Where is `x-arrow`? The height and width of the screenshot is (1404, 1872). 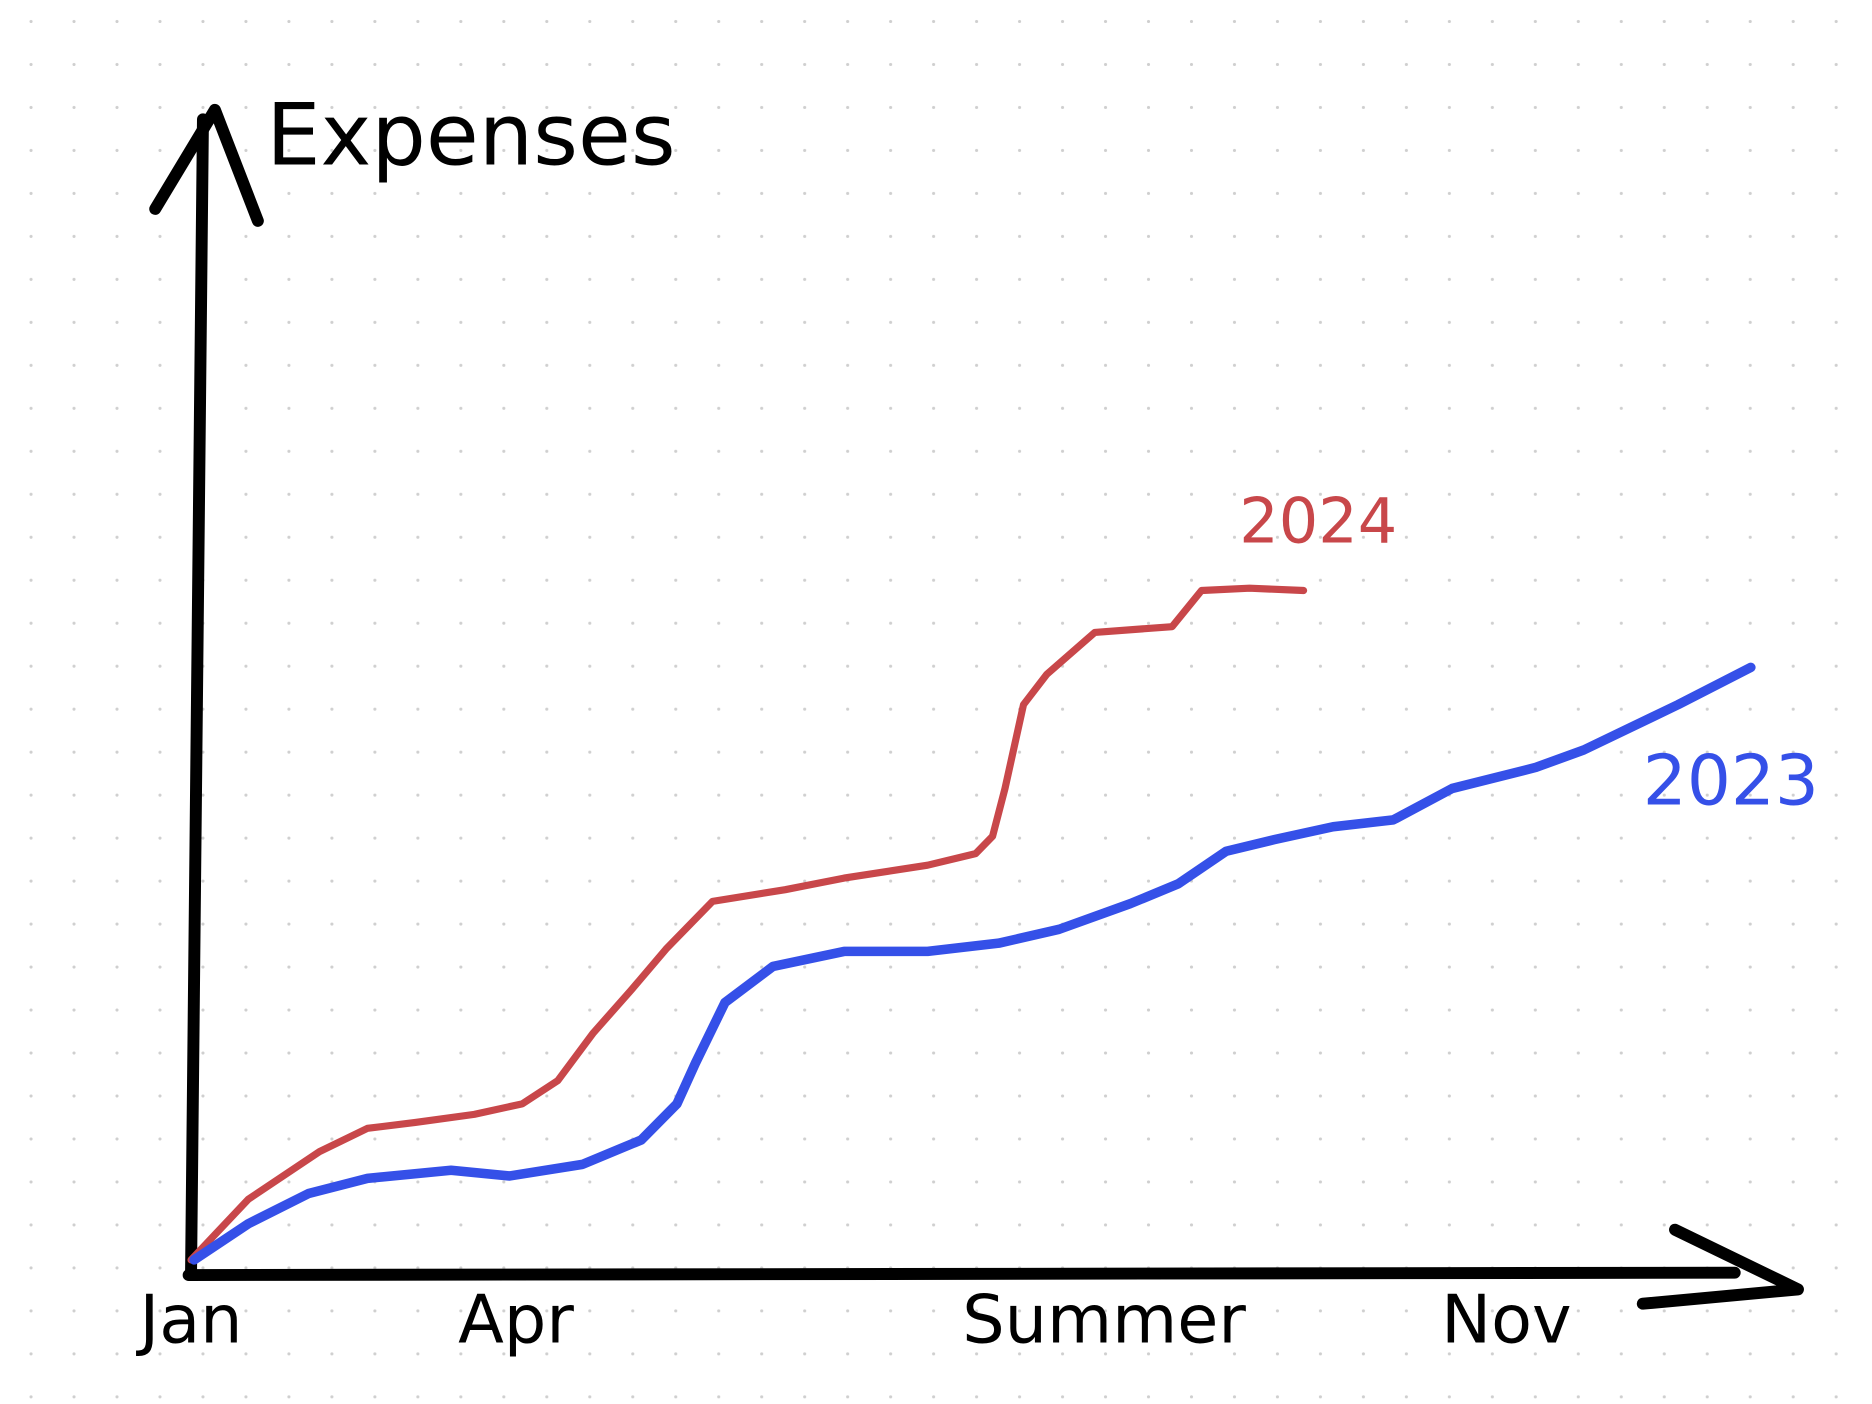
x-arrow is located at coordinates (1720, 1266).